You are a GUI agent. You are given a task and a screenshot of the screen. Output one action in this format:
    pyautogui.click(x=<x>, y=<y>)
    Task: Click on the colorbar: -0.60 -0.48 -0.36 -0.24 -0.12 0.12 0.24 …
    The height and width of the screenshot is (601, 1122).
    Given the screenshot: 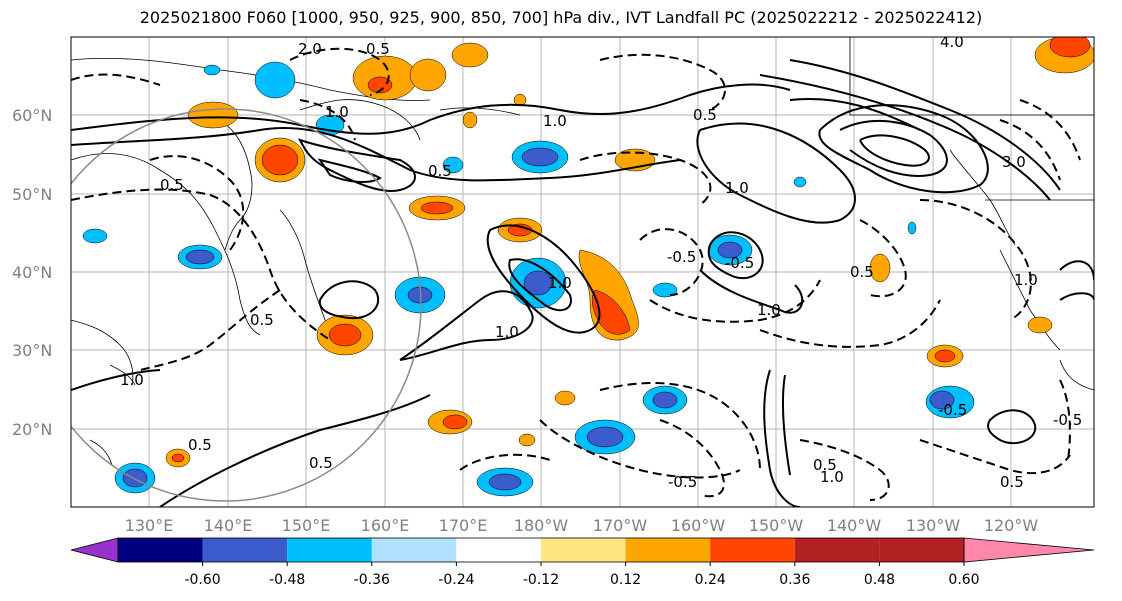 What is the action you would take?
    pyautogui.click(x=582, y=562)
    